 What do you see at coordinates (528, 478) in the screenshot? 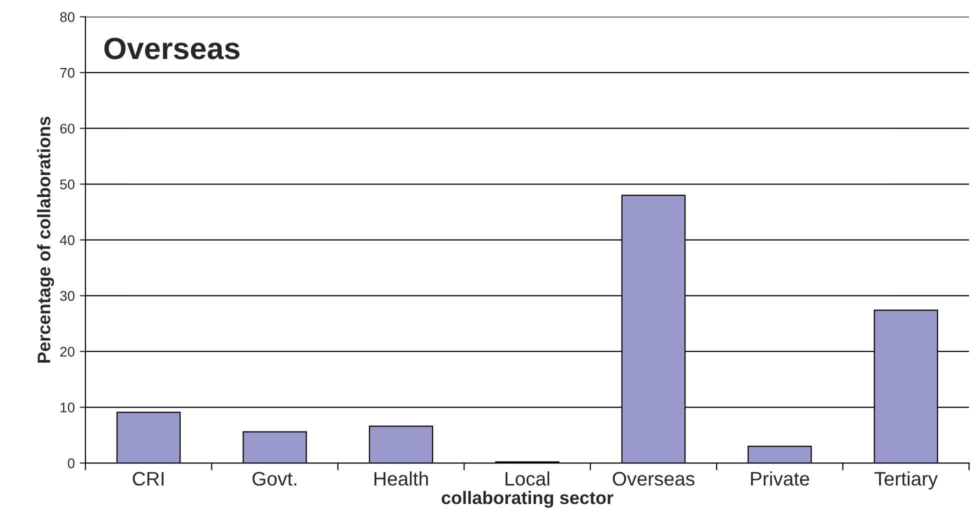
I see `x-tick-label: Local` at bounding box center [528, 478].